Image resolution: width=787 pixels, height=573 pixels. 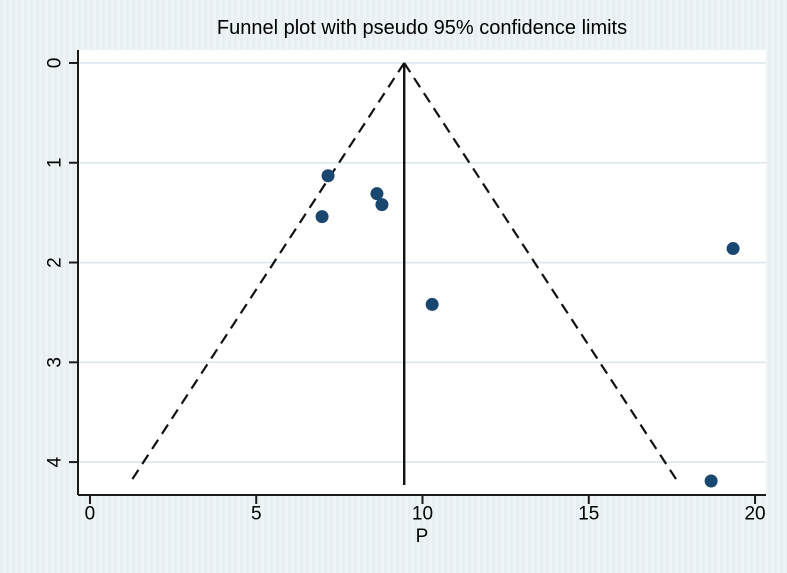 What do you see at coordinates (256, 514) in the screenshot?
I see `x-tick-label: 5` at bounding box center [256, 514].